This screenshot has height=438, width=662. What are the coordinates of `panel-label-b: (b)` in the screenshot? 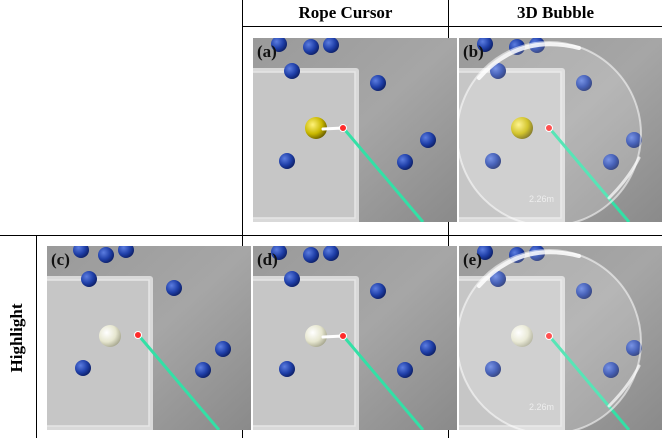 It's located at (473, 51).